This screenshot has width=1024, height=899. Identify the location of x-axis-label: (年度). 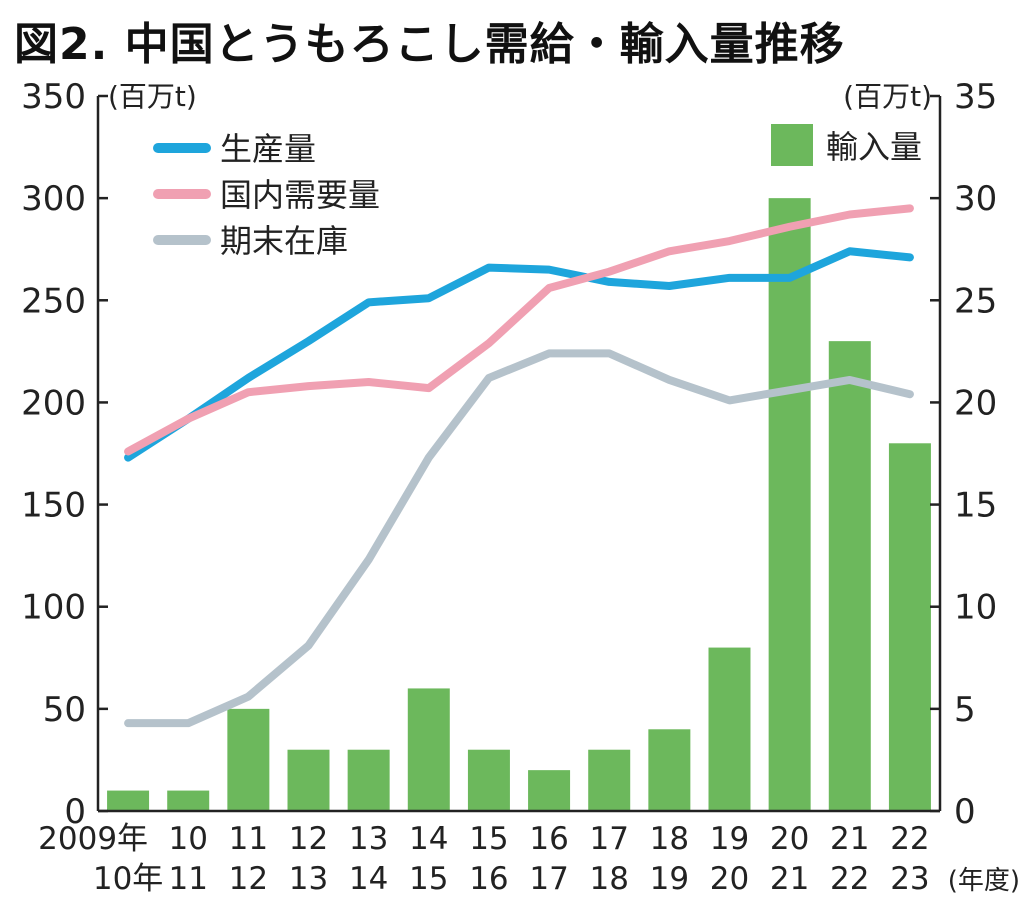
(984, 881).